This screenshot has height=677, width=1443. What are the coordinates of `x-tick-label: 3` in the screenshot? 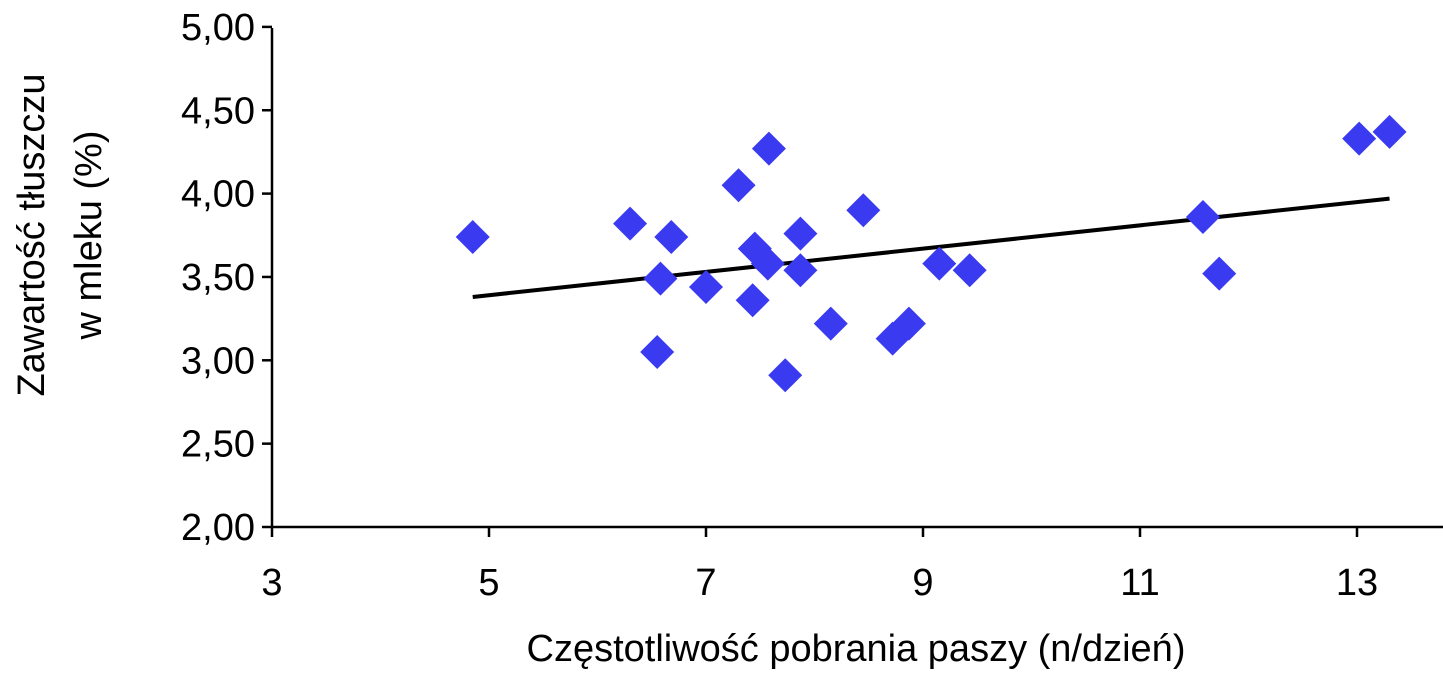 It's located at (271, 583).